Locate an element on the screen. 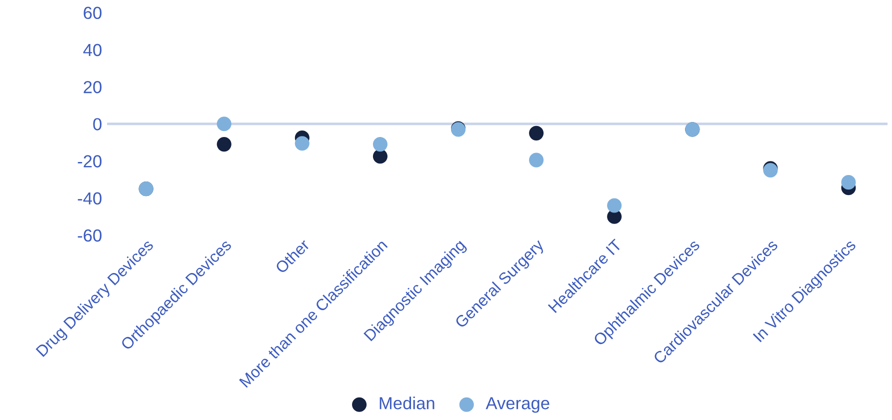 The height and width of the screenshot is (420, 892). legend-label: Median is located at coordinates (407, 403).